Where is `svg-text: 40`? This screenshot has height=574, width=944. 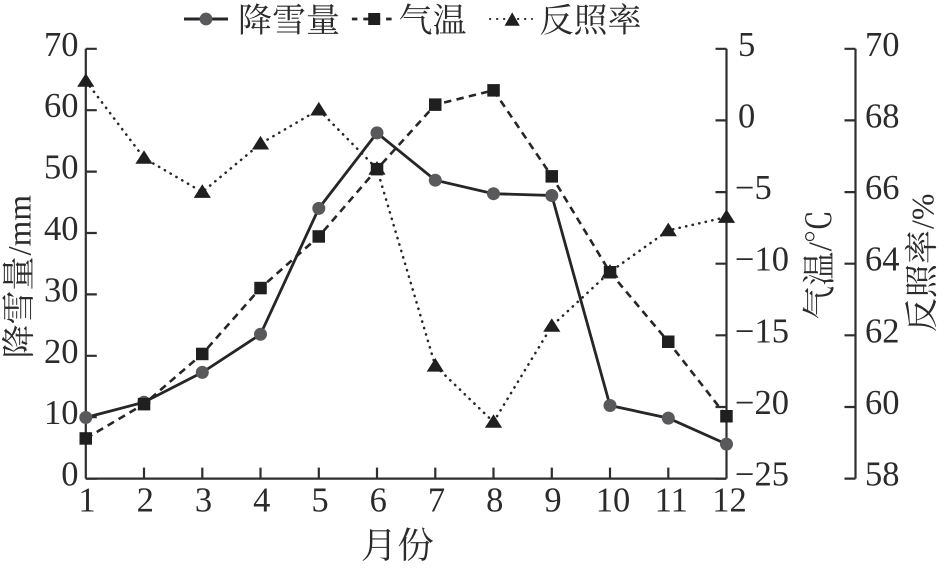
svg-text: 40 is located at coordinates (61, 229).